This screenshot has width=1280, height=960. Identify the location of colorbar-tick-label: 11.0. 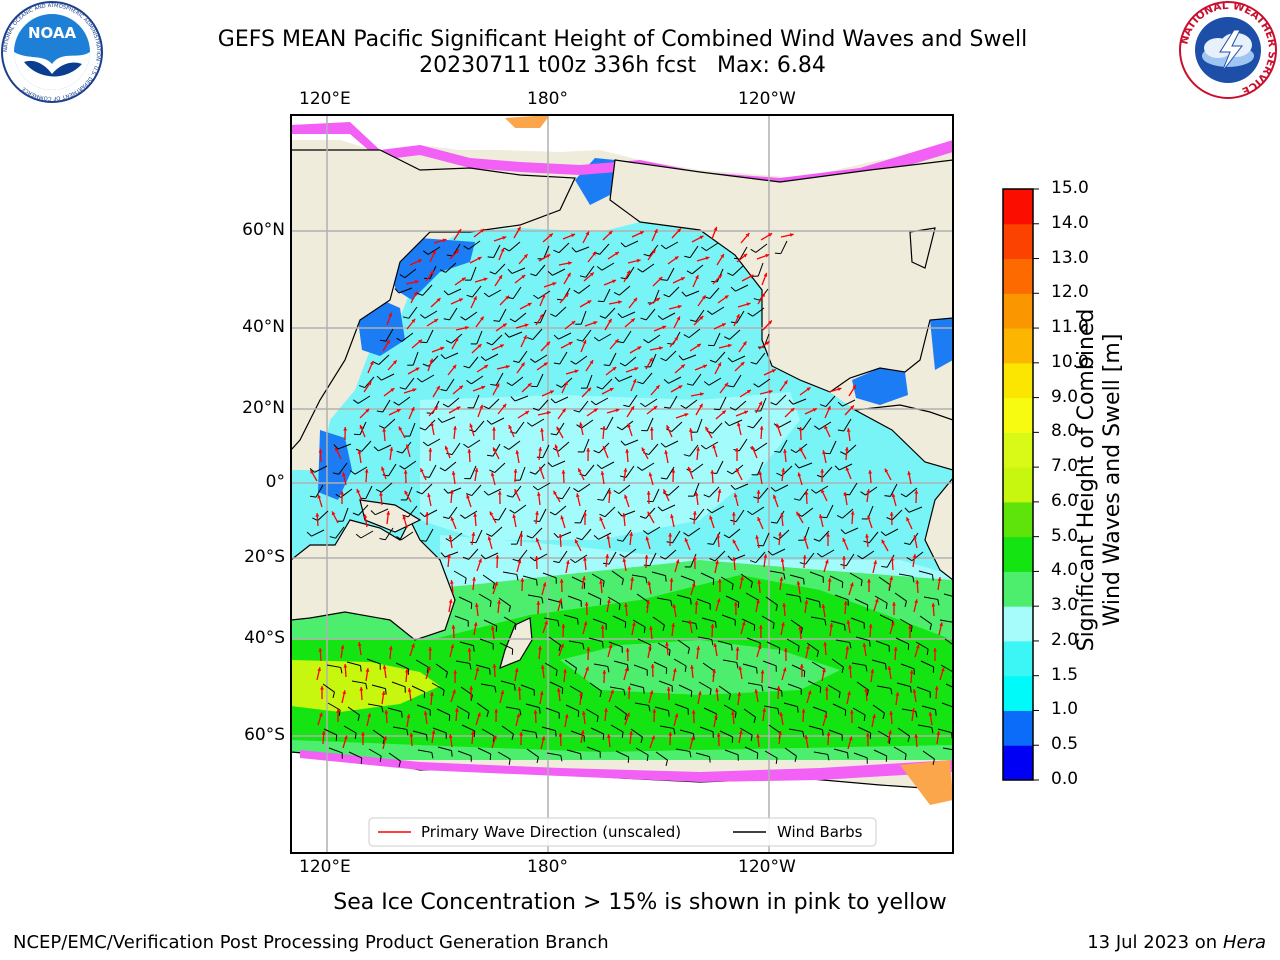
(1070, 327).